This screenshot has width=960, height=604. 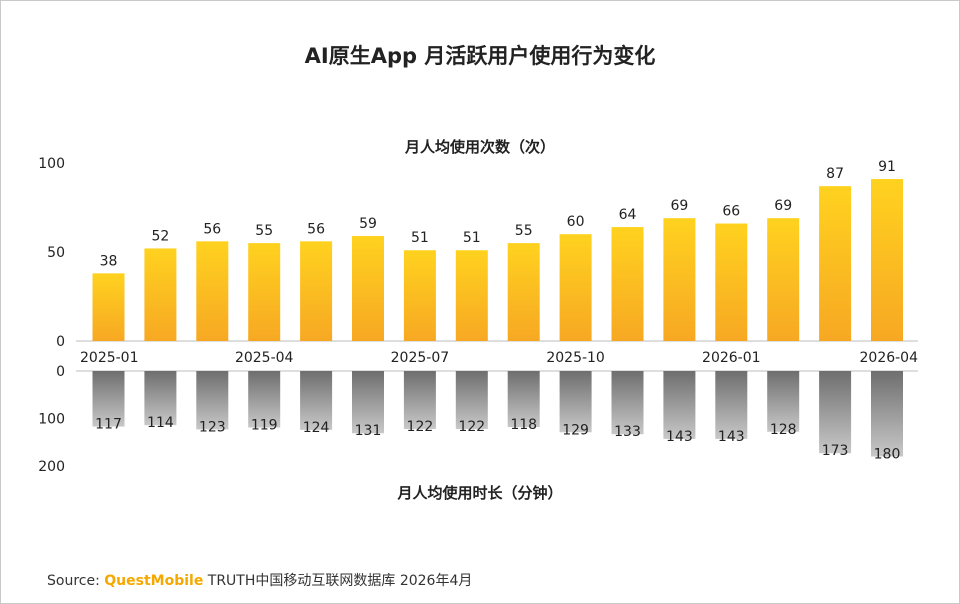 What do you see at coordinates (60, 372) in the screenshot?
I see `bottom-ytick-label: 0` at bounding box center [60, 372].